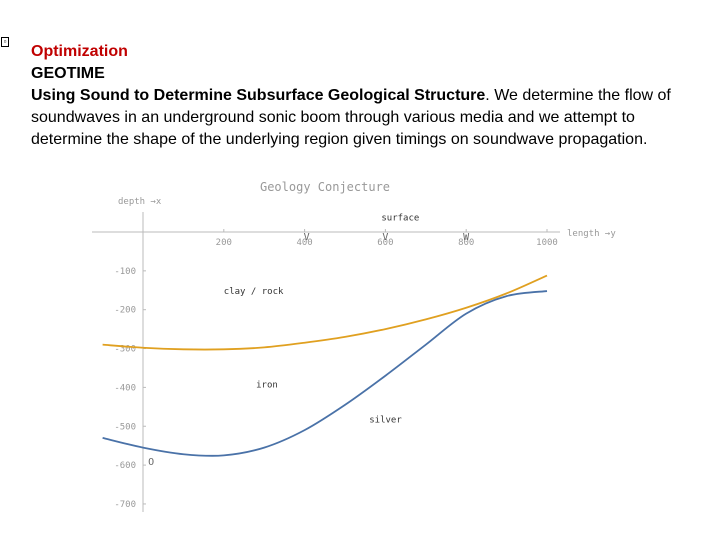 The height and width of the screenshot is (540, 720). Describe the element at coordinates (385, 420) in the screenshot. I see `region-label: silver` at that location.